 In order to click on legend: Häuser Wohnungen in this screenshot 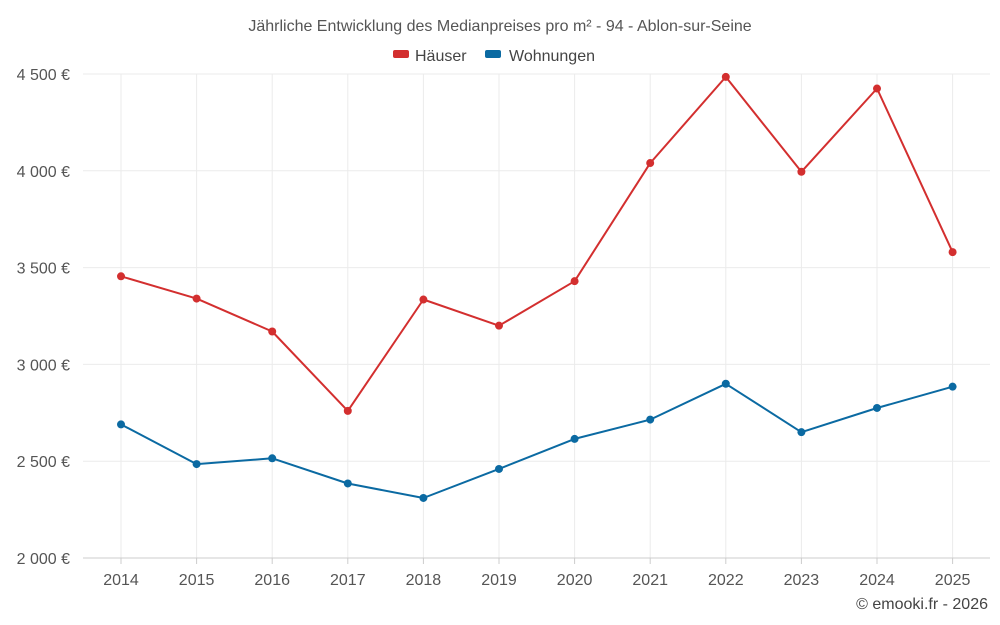, I will do `click(494, 56)`.